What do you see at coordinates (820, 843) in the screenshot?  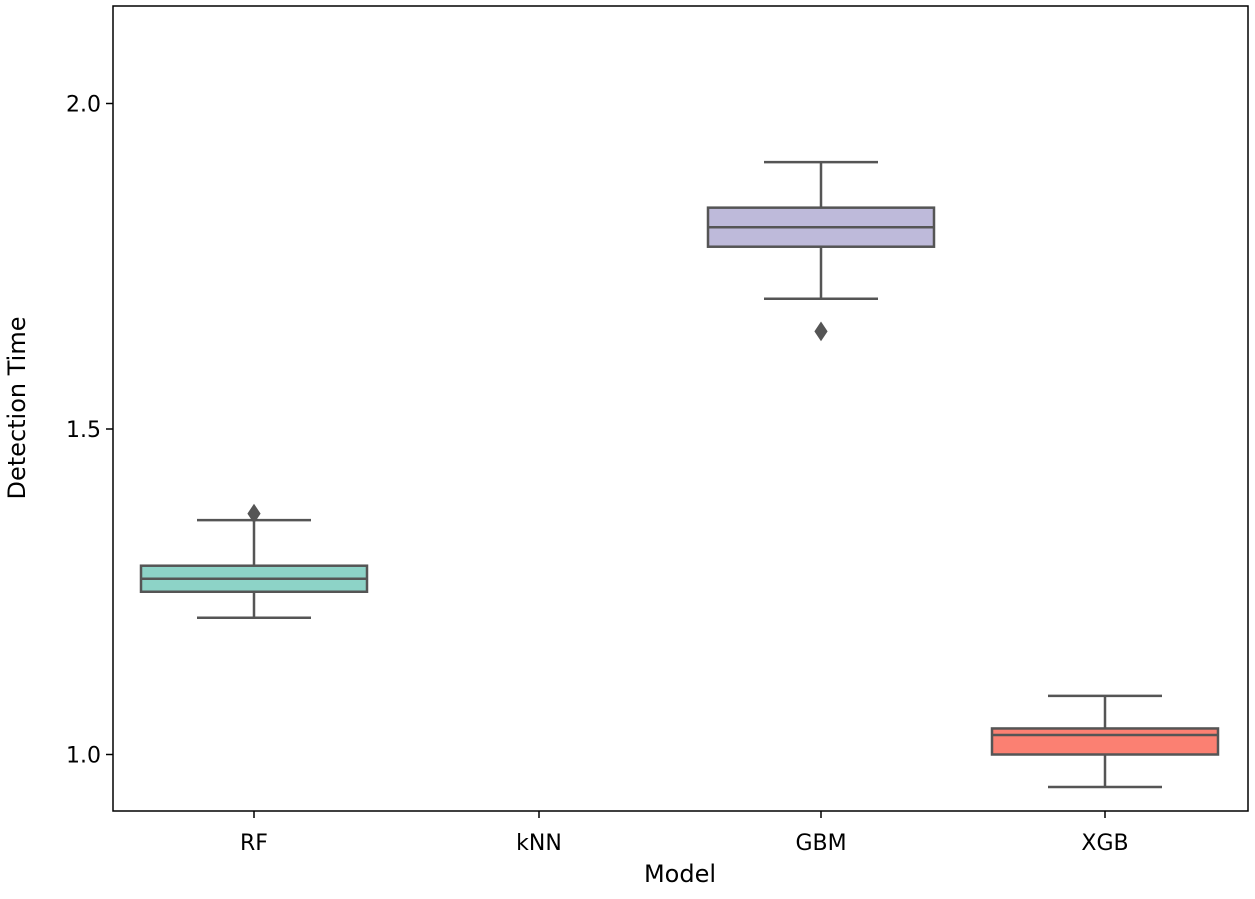 I see `x-tick-label: GBM` at bounding box center [820, 843].